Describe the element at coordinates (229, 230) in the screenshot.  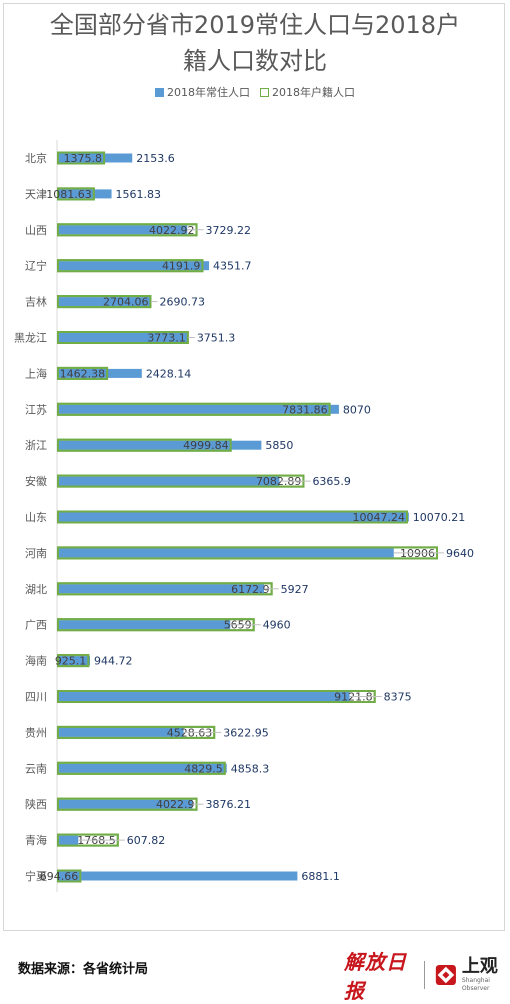
I see `data-label-resident: 3729.22` at that location.